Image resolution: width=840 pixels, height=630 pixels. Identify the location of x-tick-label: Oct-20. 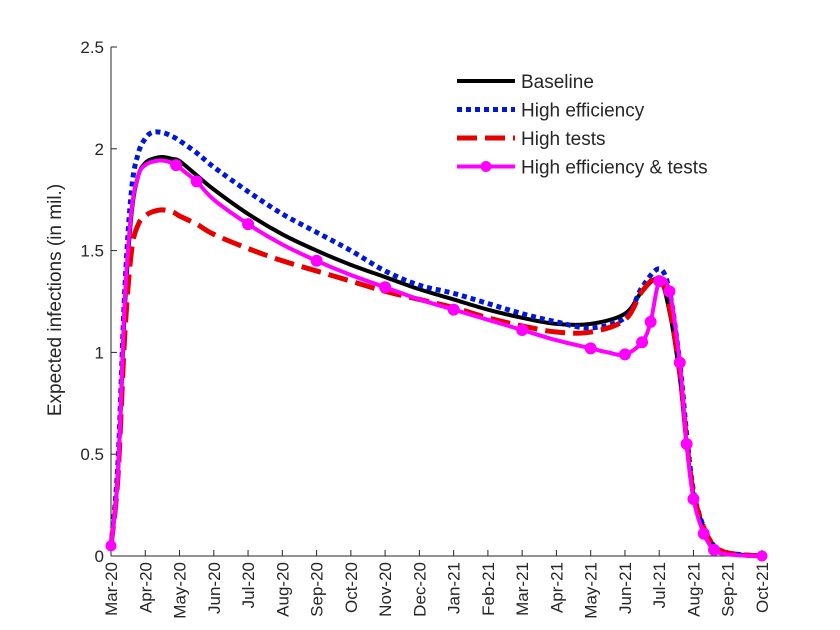
(351, 587).